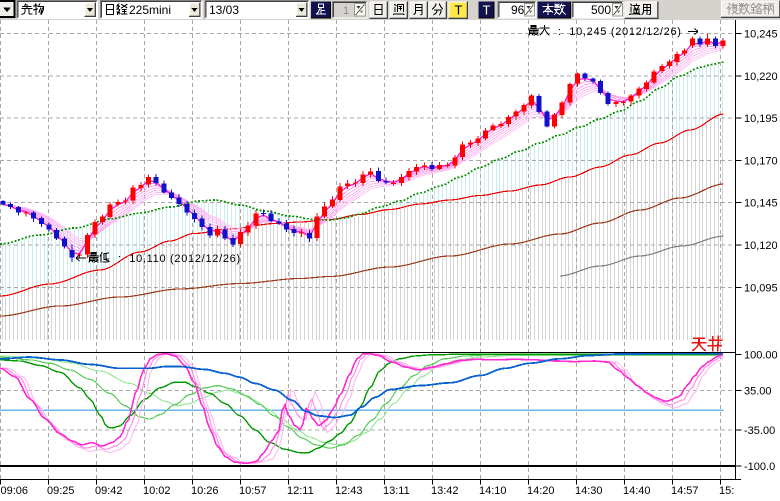 This screenshot has height=501, width=780. What do you see at coordinates (518, 10) in the screenshot?
I see `svg-text: 96` at bounding box center [518, 10].